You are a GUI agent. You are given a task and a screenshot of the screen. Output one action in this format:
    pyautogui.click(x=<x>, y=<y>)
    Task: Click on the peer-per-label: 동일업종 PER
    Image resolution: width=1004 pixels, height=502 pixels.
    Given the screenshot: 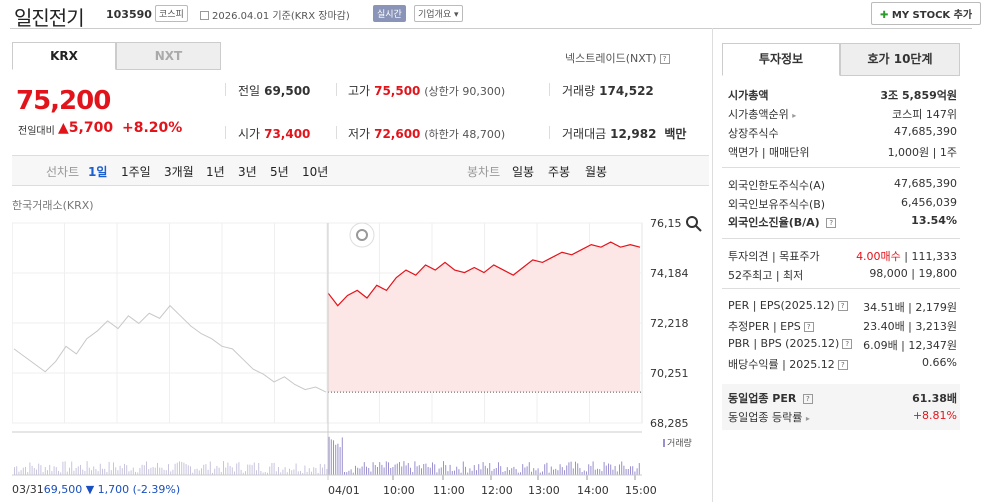 What is the action you would take?
    pyautogui.click(x=762, y=398)
    